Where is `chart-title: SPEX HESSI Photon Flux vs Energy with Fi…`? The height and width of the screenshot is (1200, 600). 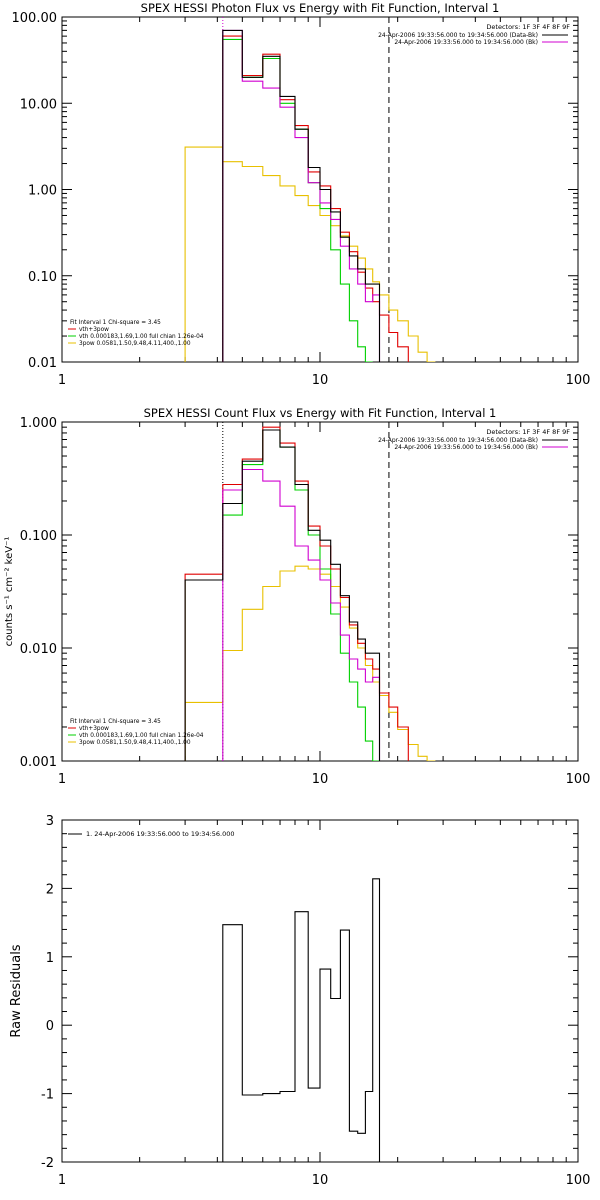 chart-title: SPEX HESSI Photon Flux vs Energy with Fi… is located at coordinates (320, 8).